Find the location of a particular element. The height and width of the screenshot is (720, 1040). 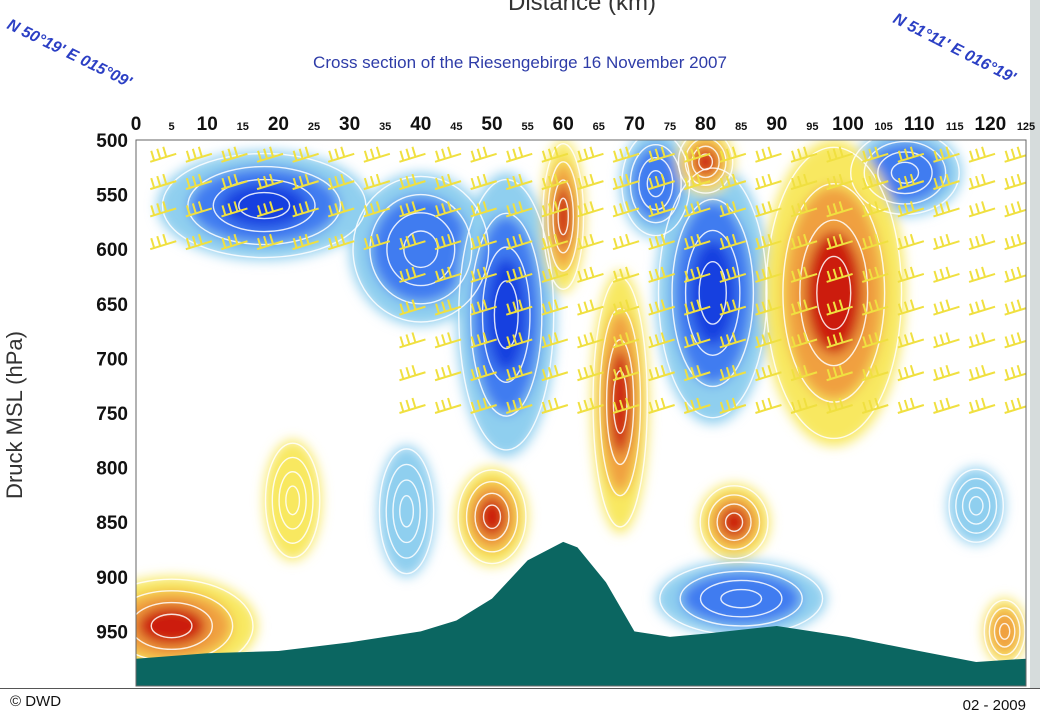

x-tick-label: 75 is located at coordinates (670, 127).